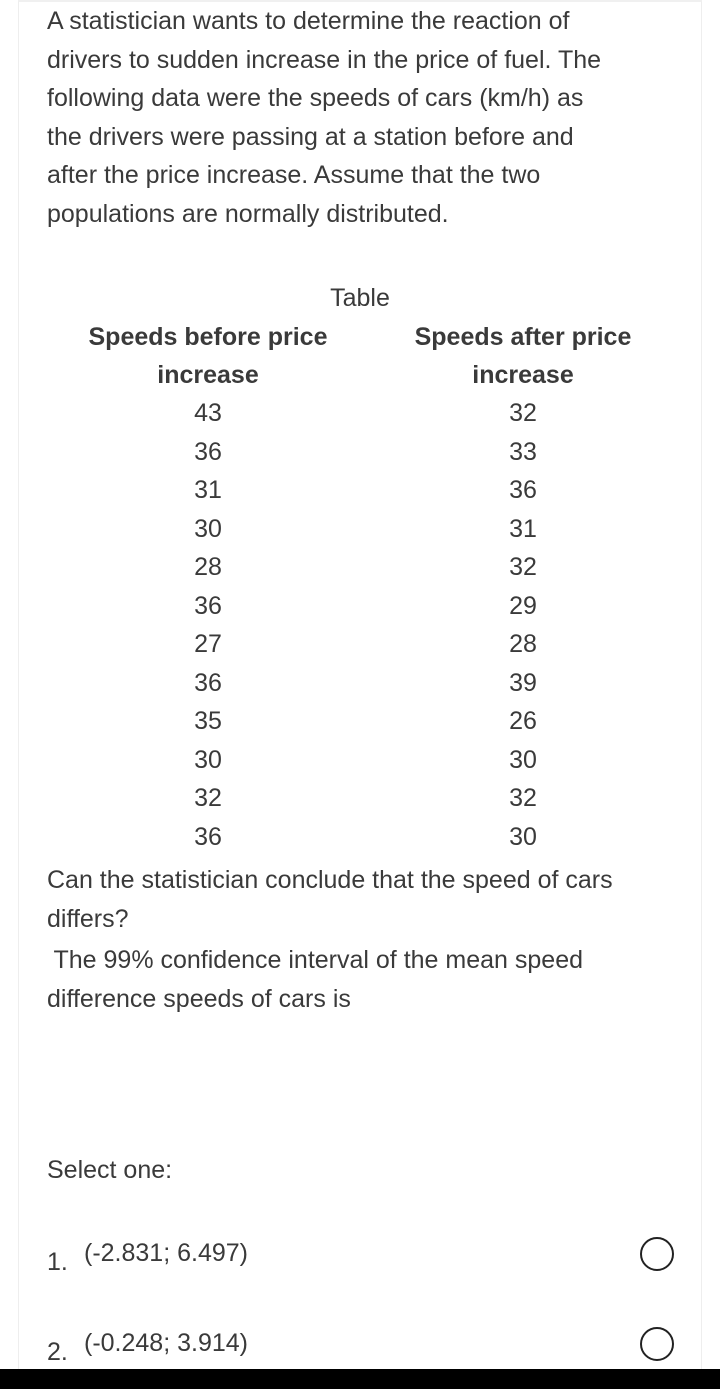 The image size is (720, 1389). Describe the element at coordinates (57, 1262) in the screenshot. I see `option-number: 1.` at that location.